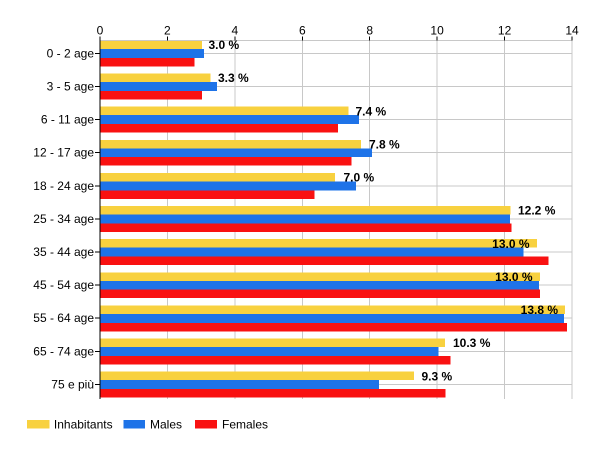  What do you see at coordinates (71, 87) in the screenshot?
I see `svg-text: 3 - 5 age` at bounding box center [71, 87].